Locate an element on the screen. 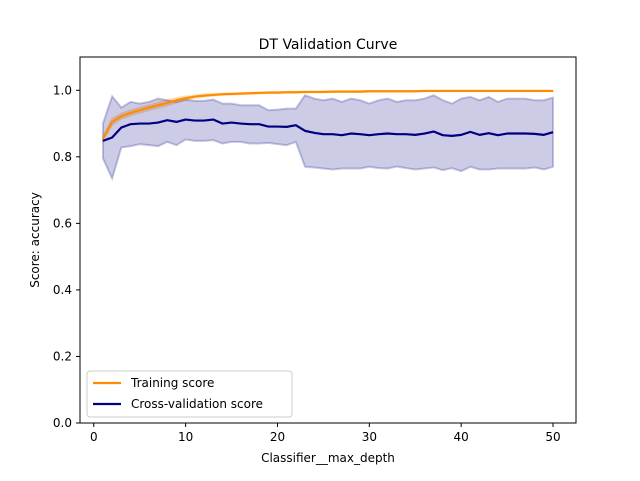  y-tick-label: 0.2 is located at coordinates (62, 356).